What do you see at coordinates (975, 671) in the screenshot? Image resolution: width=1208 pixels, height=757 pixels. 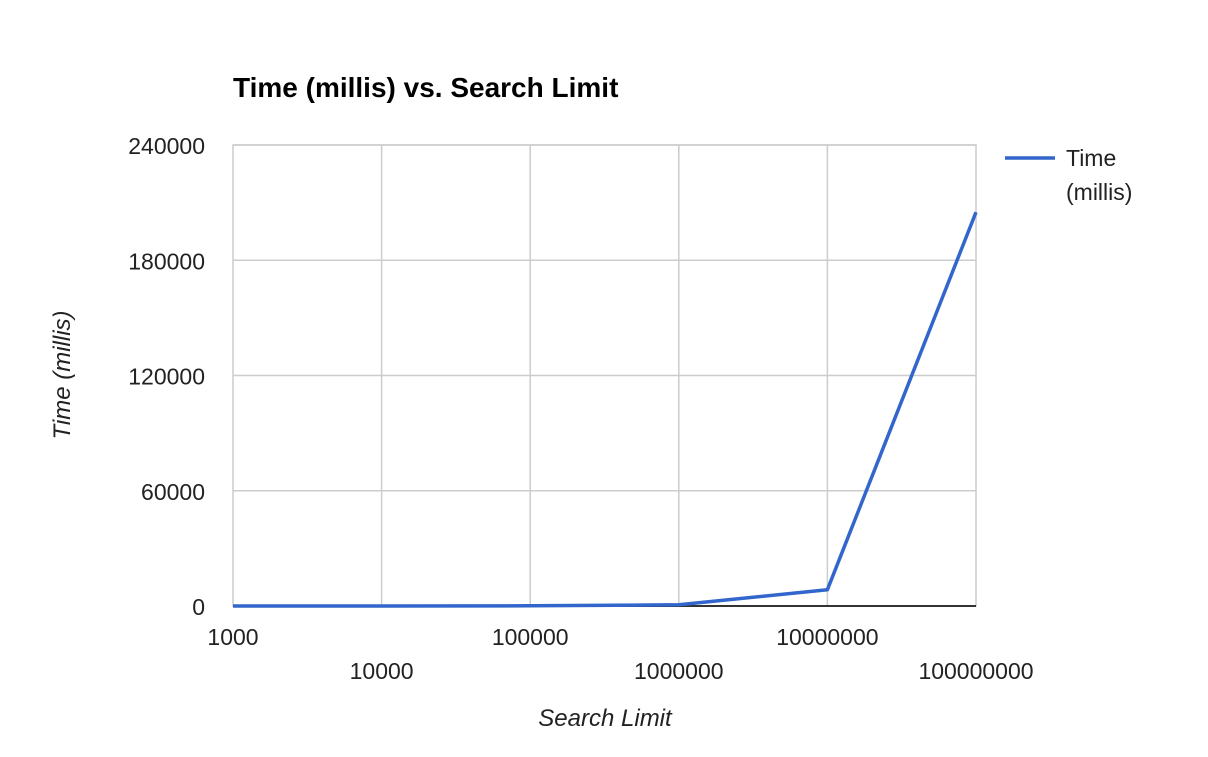 I see `x-tick-label: 100000000` at bounding box center [975, 671].